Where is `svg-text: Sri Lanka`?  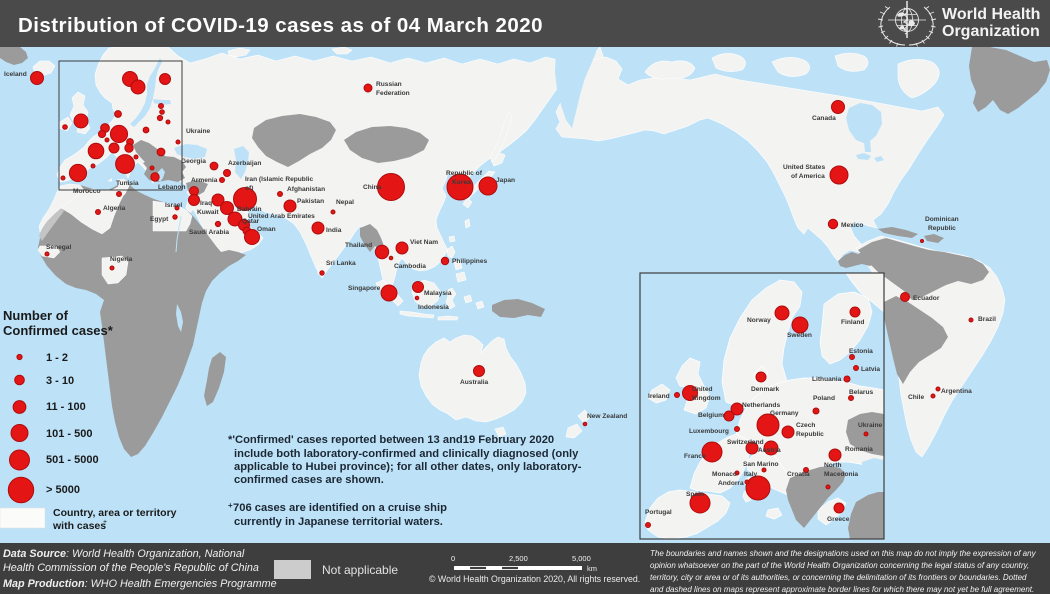
svg-text: Sri Lanka is located at coordinates (341, 263).